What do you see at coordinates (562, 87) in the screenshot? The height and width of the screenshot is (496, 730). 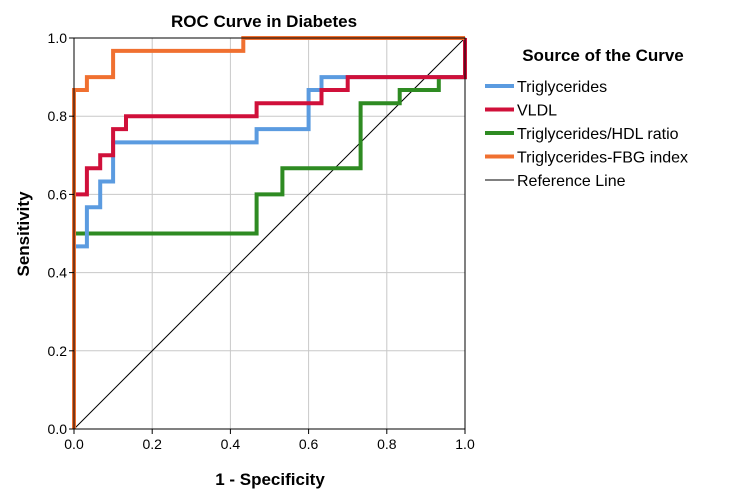 I see `legend-label-triglycerides: Triglycerides` at bounding box center [562, 87].